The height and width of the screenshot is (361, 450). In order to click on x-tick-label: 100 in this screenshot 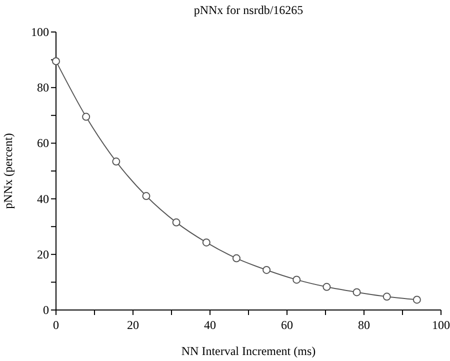, I will do `click(441, 325)`.